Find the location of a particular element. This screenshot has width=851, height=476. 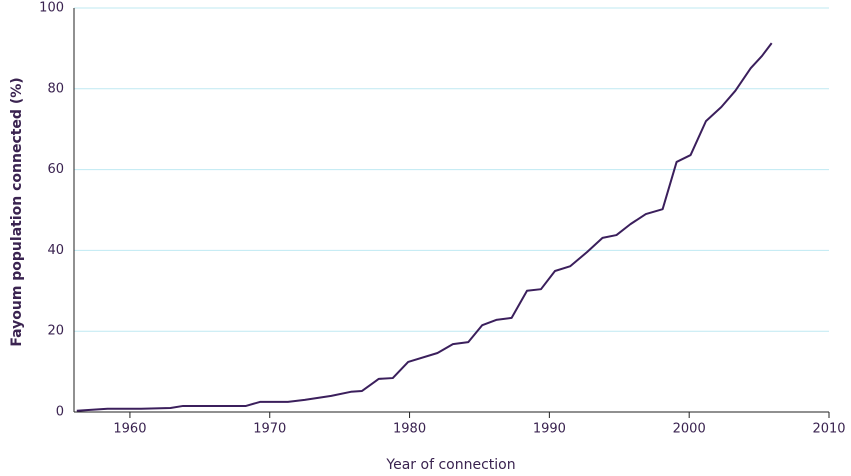

x-tick-label: 1990 is located at coordinates (549, 429).